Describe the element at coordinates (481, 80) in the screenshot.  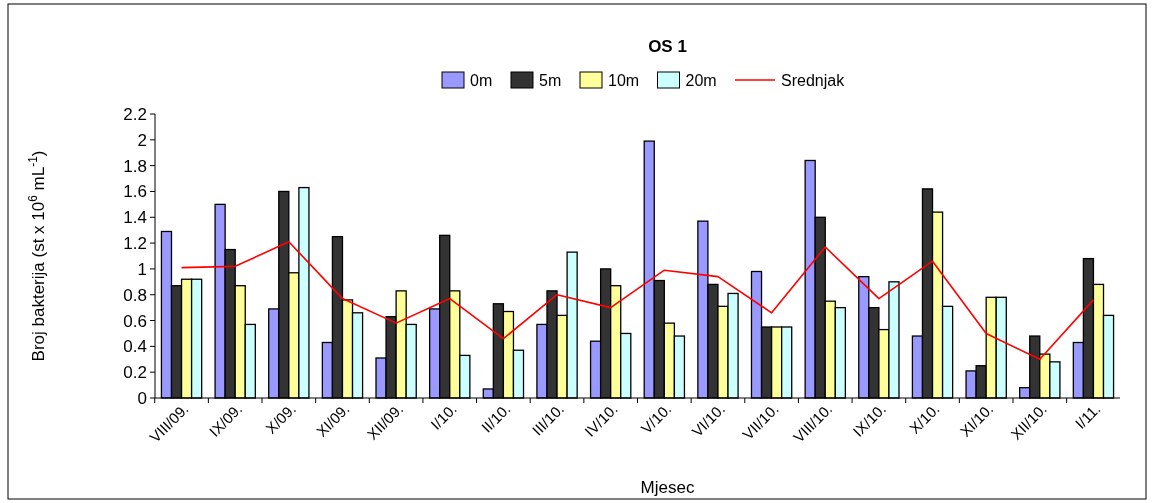
I see `legend-label: 0m` at that location.